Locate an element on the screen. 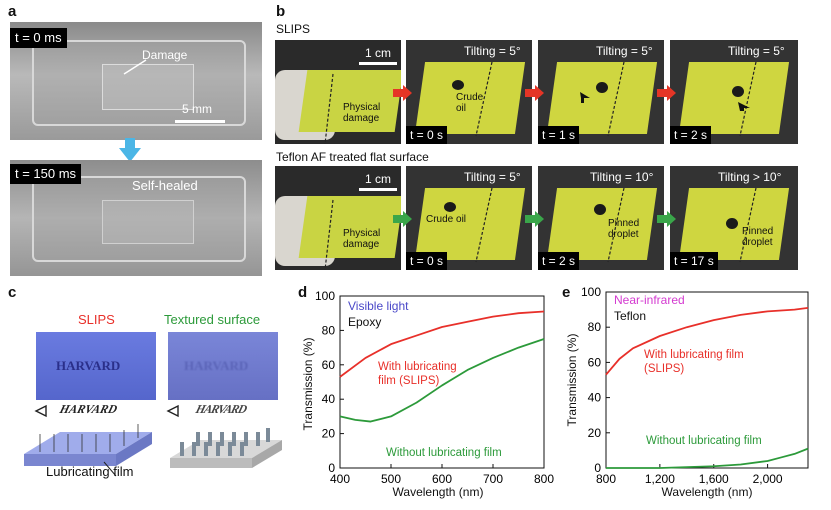 The image size is (831, 510). damage-label: Damage is located at coordinates (165, 55).